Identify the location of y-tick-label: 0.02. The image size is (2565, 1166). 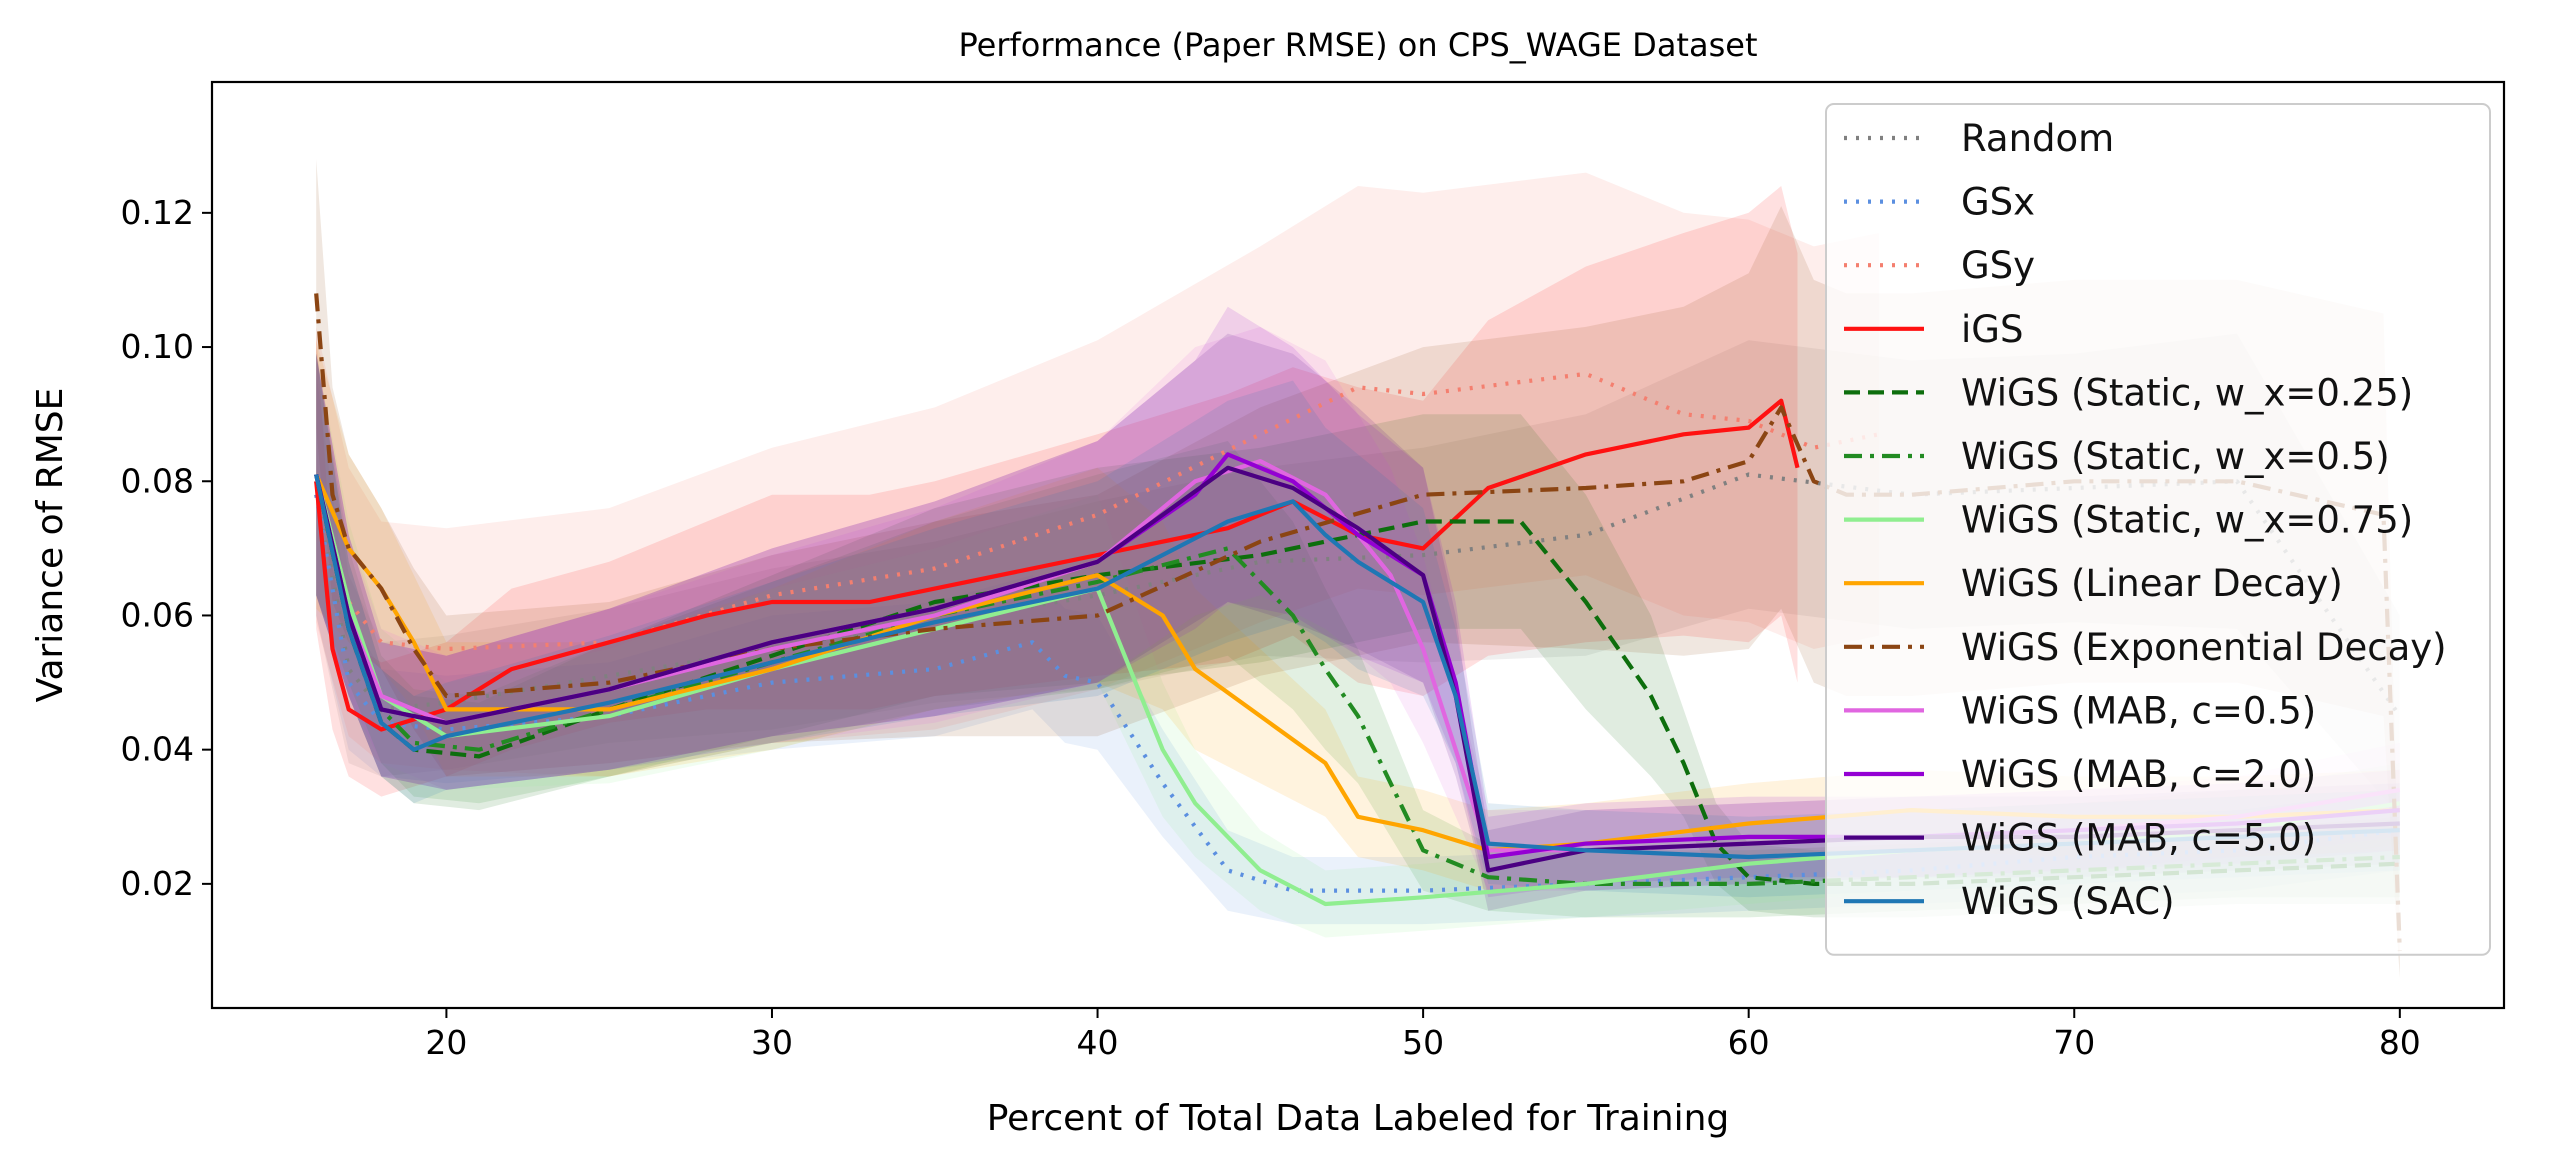
(157, 883).